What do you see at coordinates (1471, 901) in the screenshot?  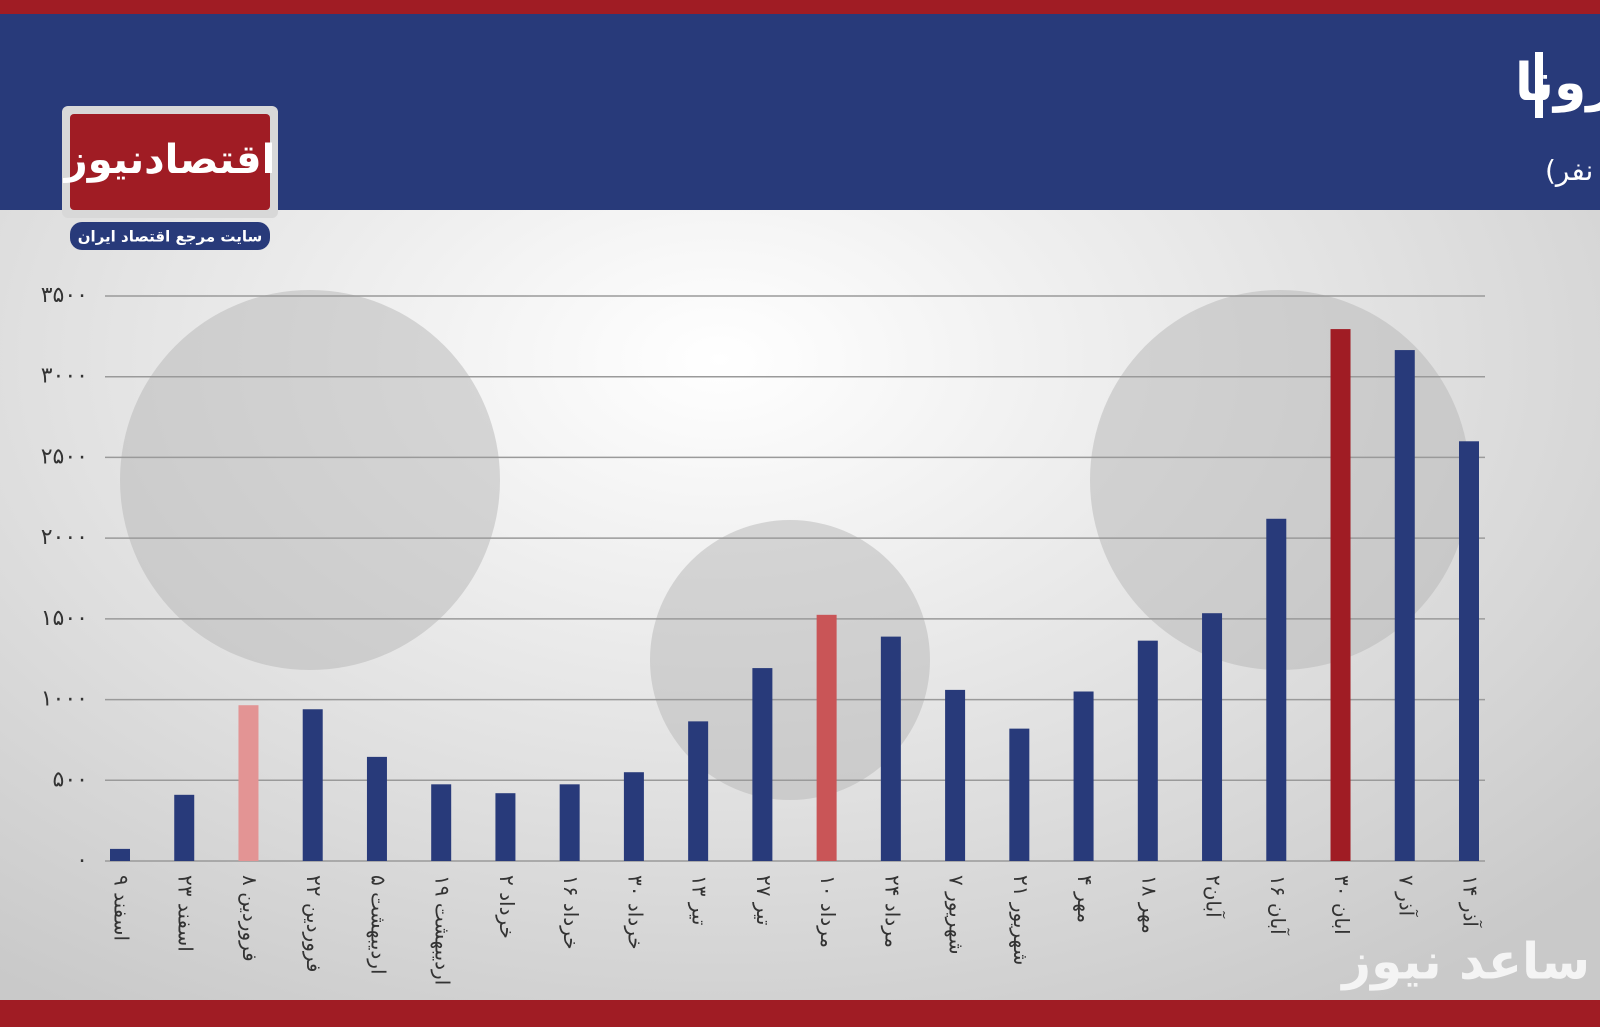 I see `x-tick-label: ۱۴ آذر` at bounding box center [1471, 901].